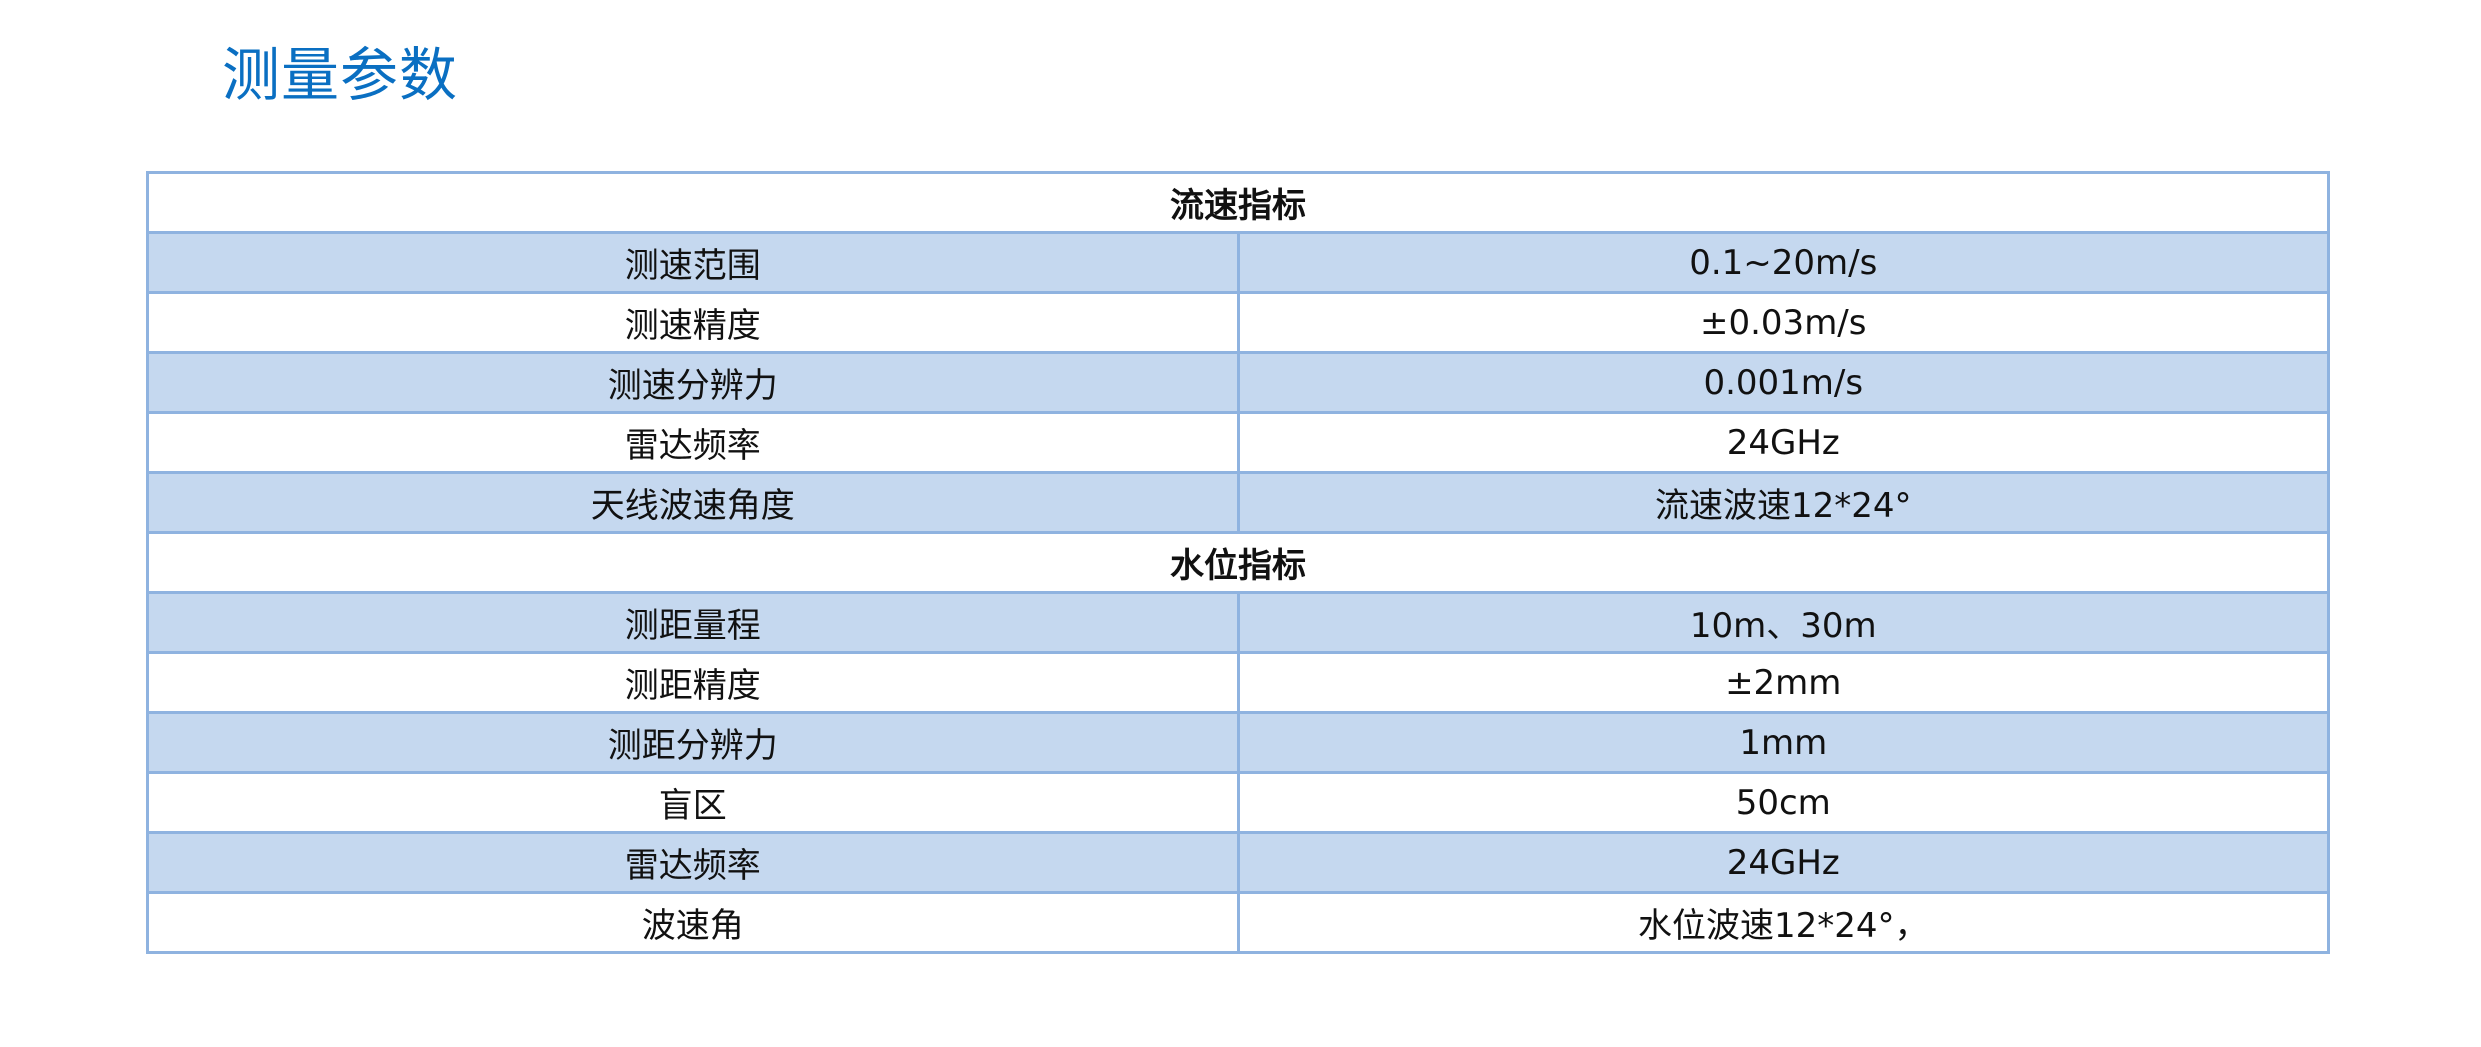 The image size is (2481, 1047). I want to click on table-row: 测距分辨力 1mm, so click(1238, 742).